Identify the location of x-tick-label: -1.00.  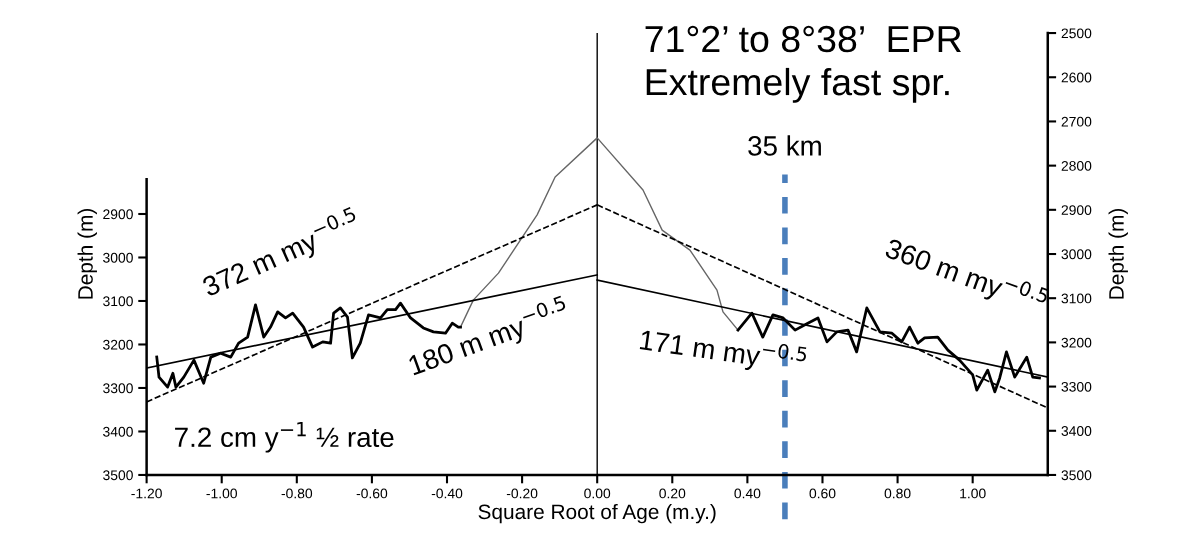
(221, 493).